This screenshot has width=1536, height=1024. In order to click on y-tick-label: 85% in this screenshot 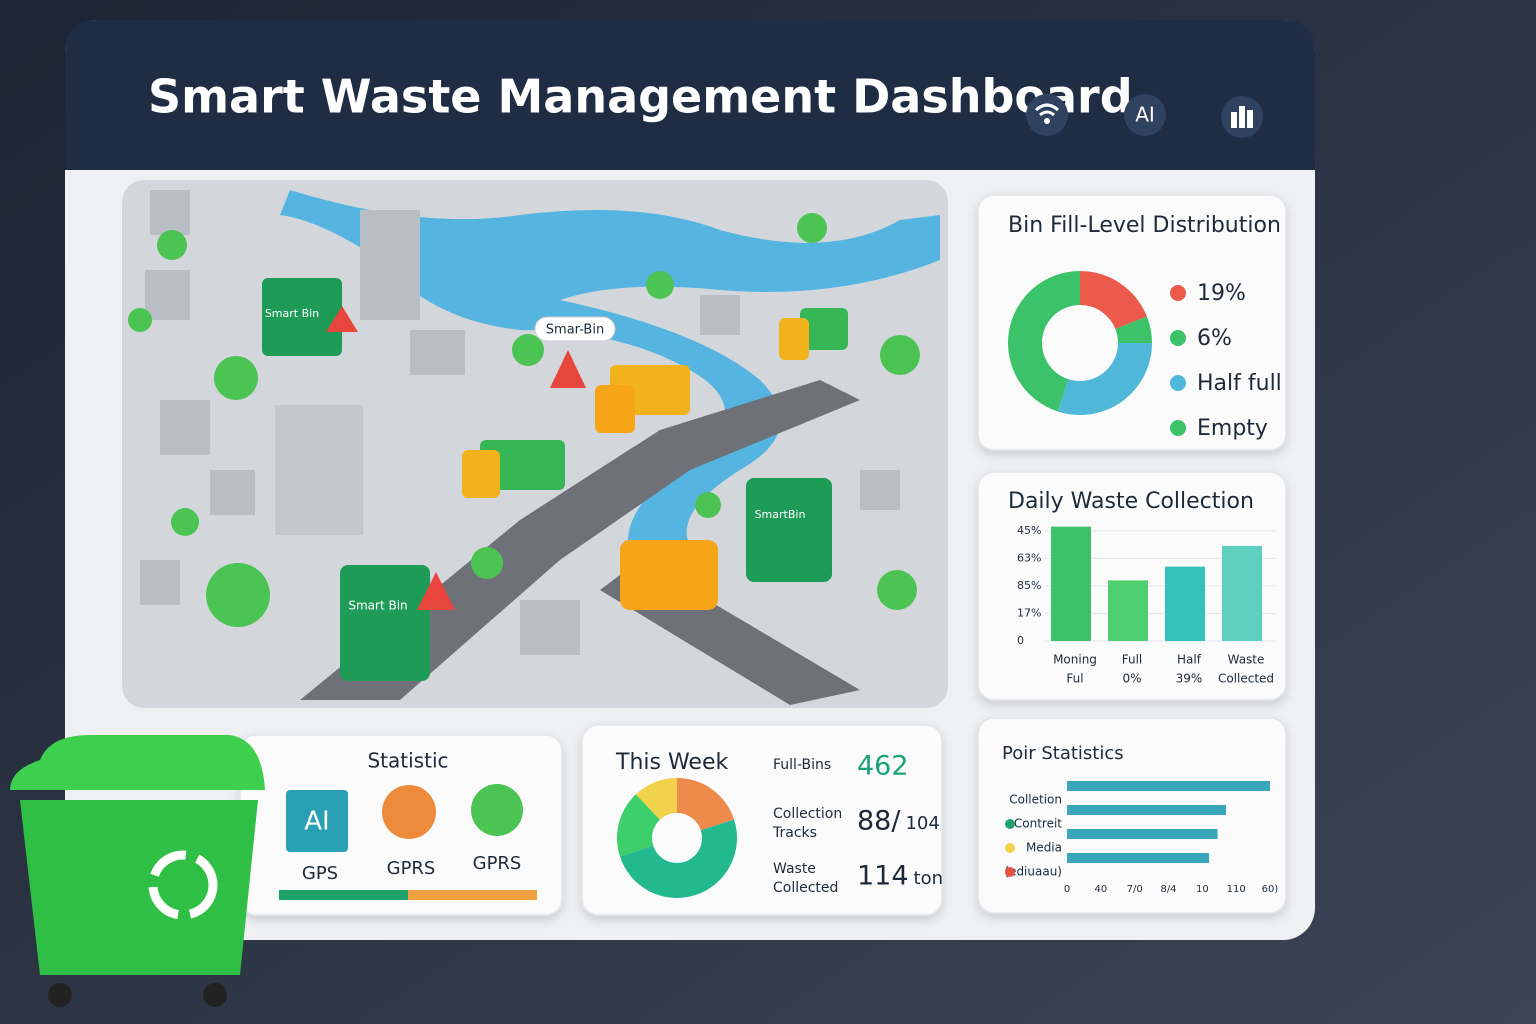, I will do `click(1029, 585)`.